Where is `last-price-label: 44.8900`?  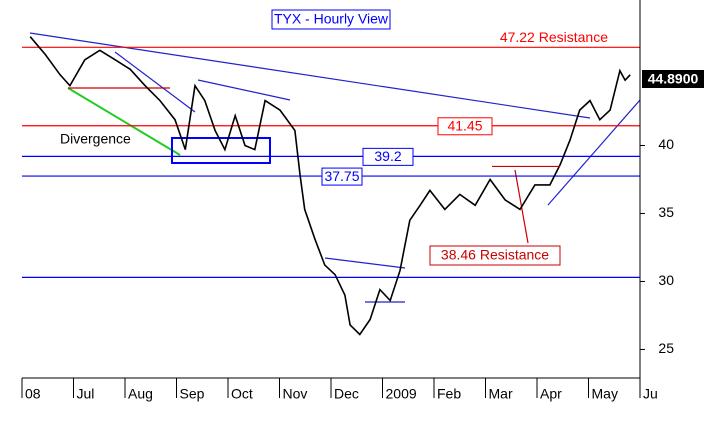
last-price-label: 44.8900 is located at coordinates (673, 79).